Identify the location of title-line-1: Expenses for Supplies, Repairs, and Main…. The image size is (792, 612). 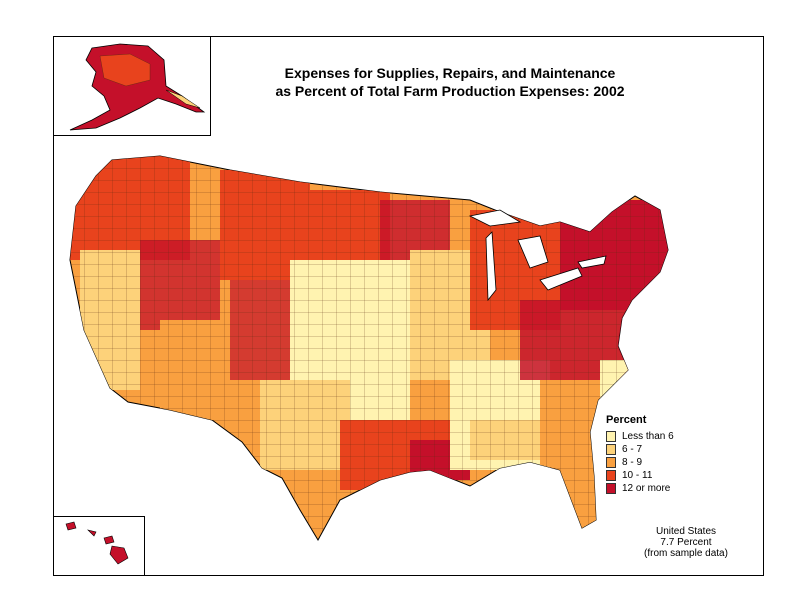
(450, 73).